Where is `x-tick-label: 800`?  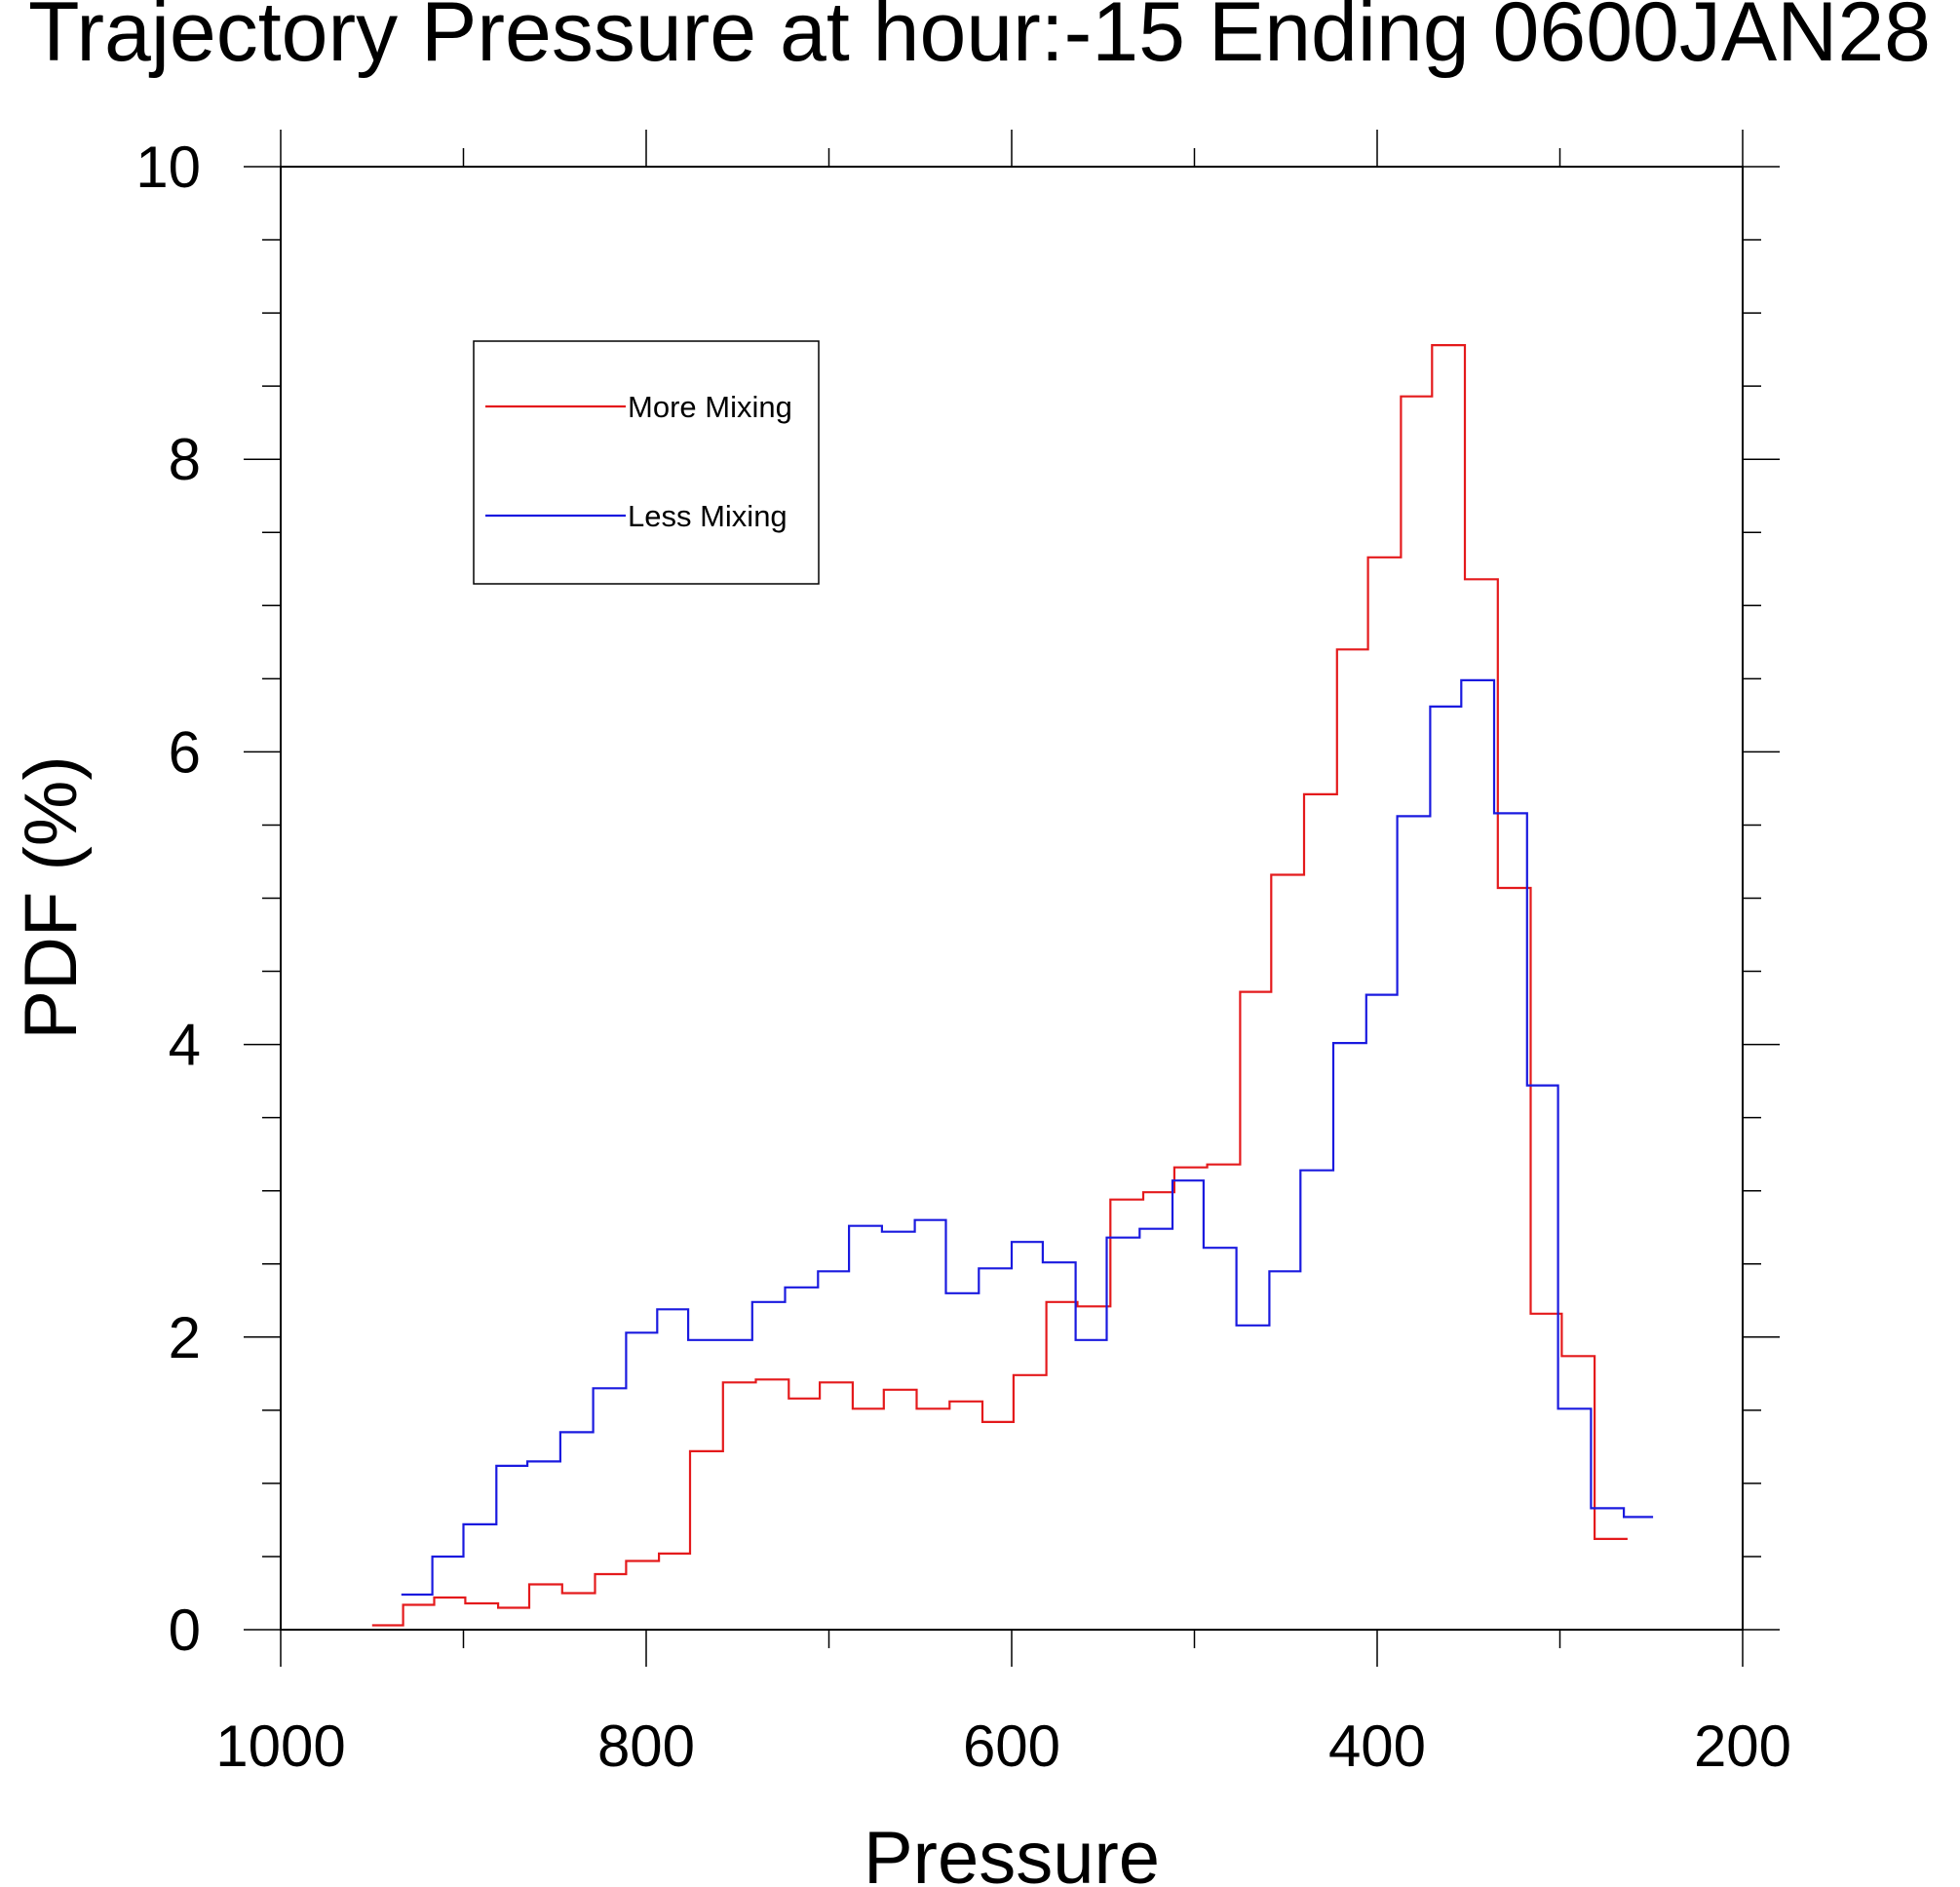
x-tick-label: 800 is located at coordinates (646, 1746).